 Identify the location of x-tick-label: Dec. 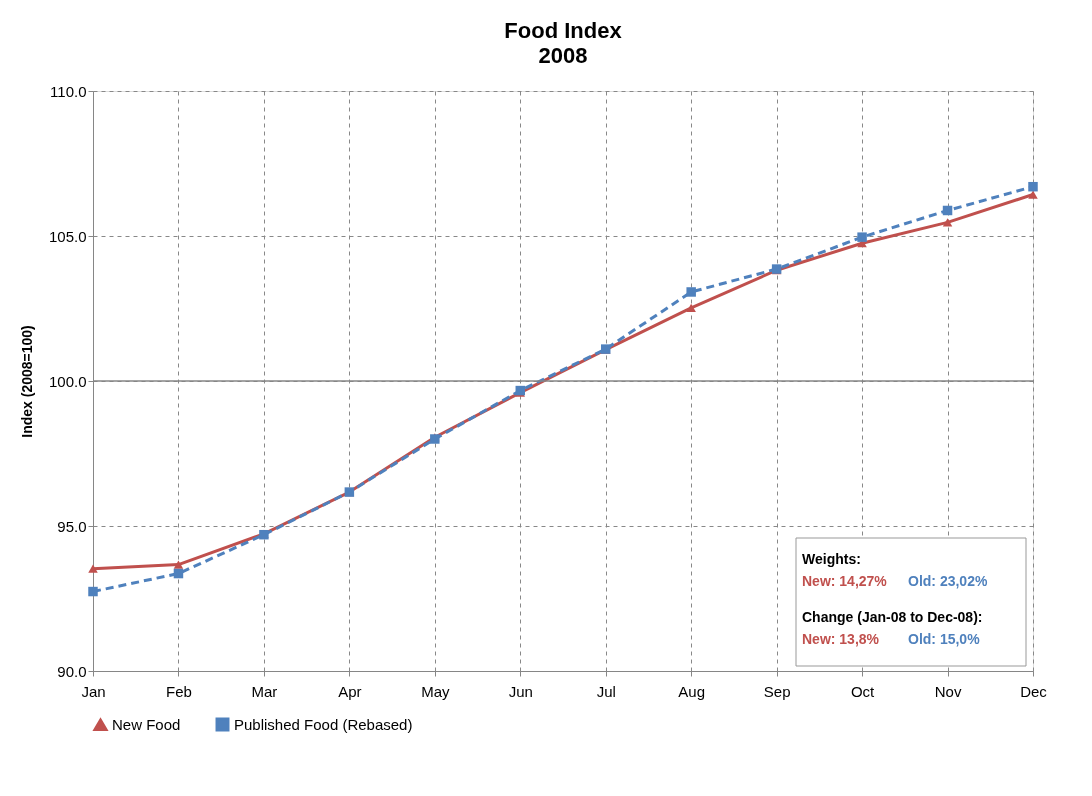
(1034, 691).